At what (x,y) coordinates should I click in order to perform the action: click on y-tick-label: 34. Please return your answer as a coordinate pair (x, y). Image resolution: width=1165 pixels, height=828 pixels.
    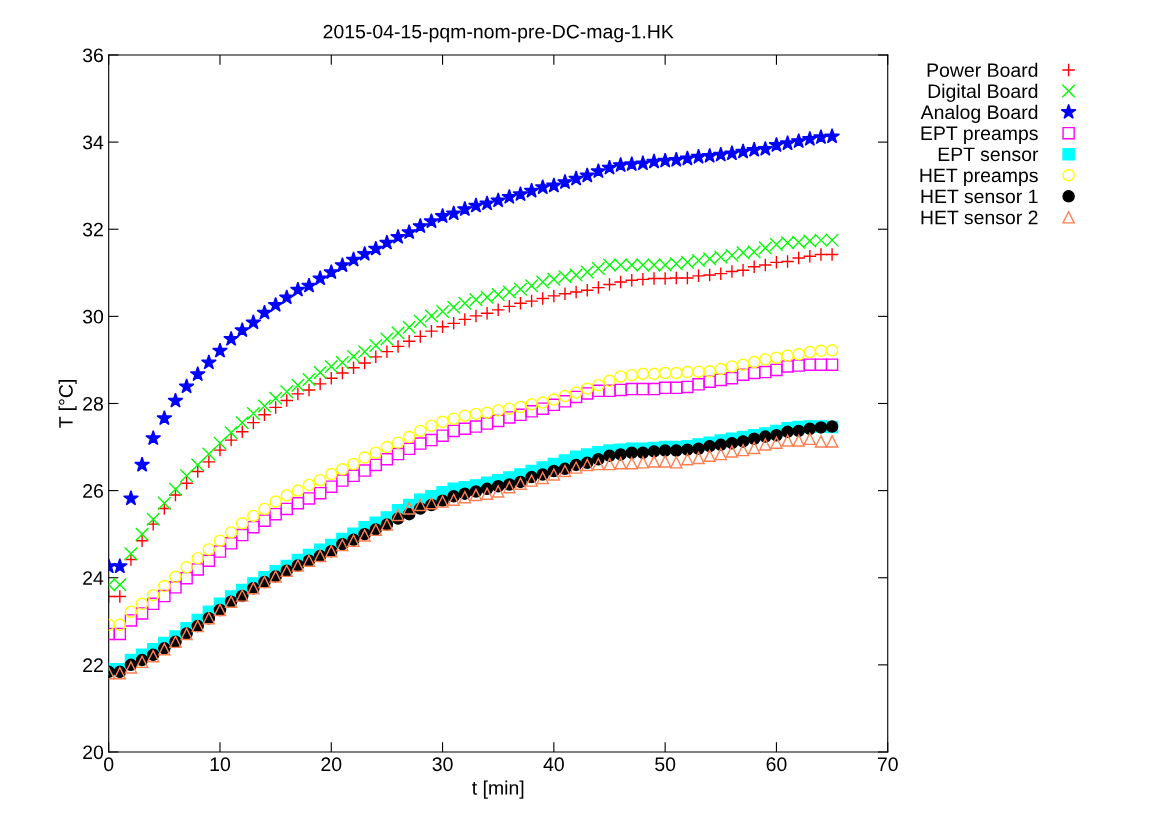
    Looking at the image, I should click on (93, 142).